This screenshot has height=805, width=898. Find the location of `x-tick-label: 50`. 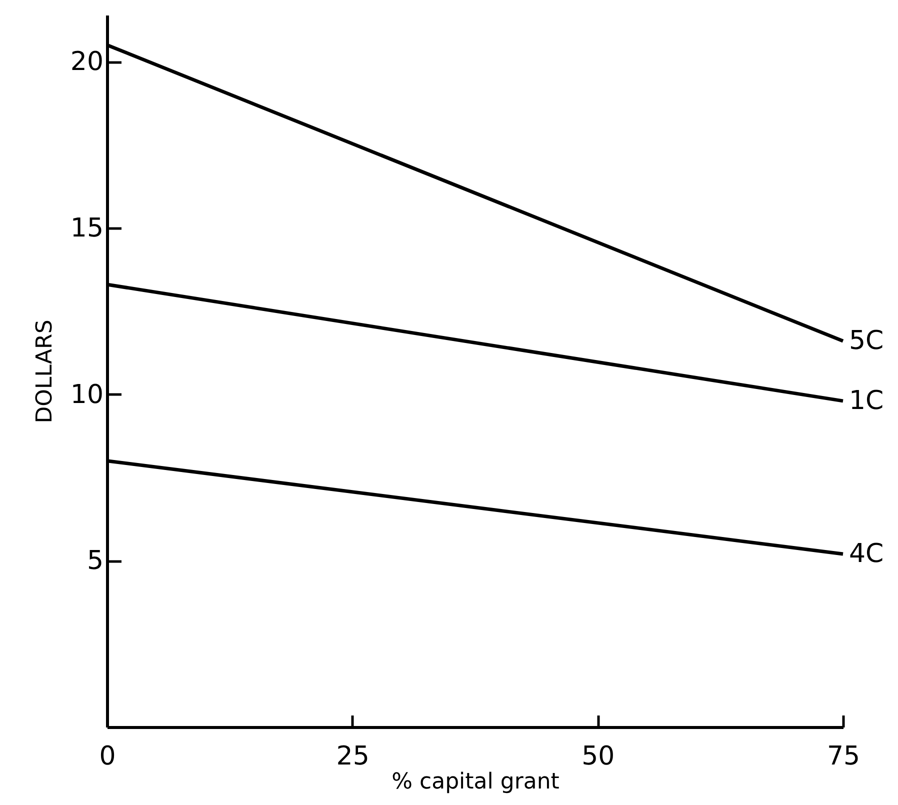

x-tick-label: 50 is located at coordinates (598, 757).